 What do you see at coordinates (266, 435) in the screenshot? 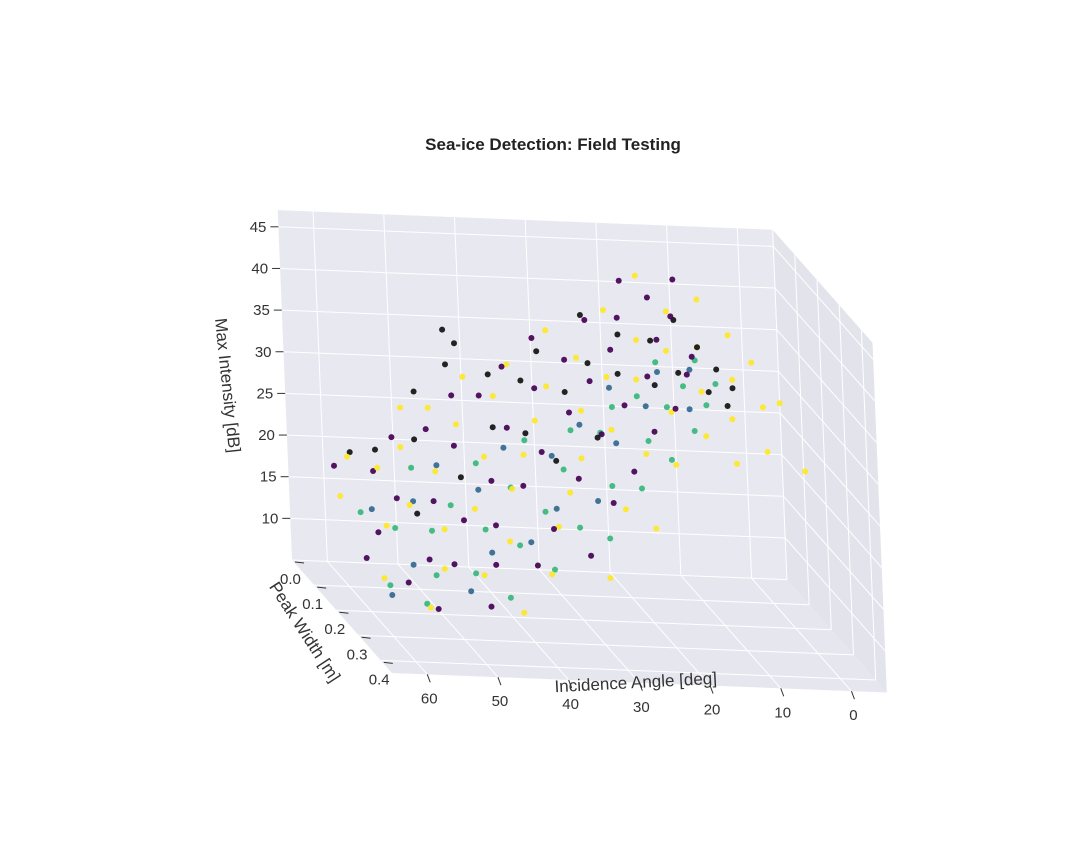
I see `z-tick-label: 20` at bounding box center [266, 435].